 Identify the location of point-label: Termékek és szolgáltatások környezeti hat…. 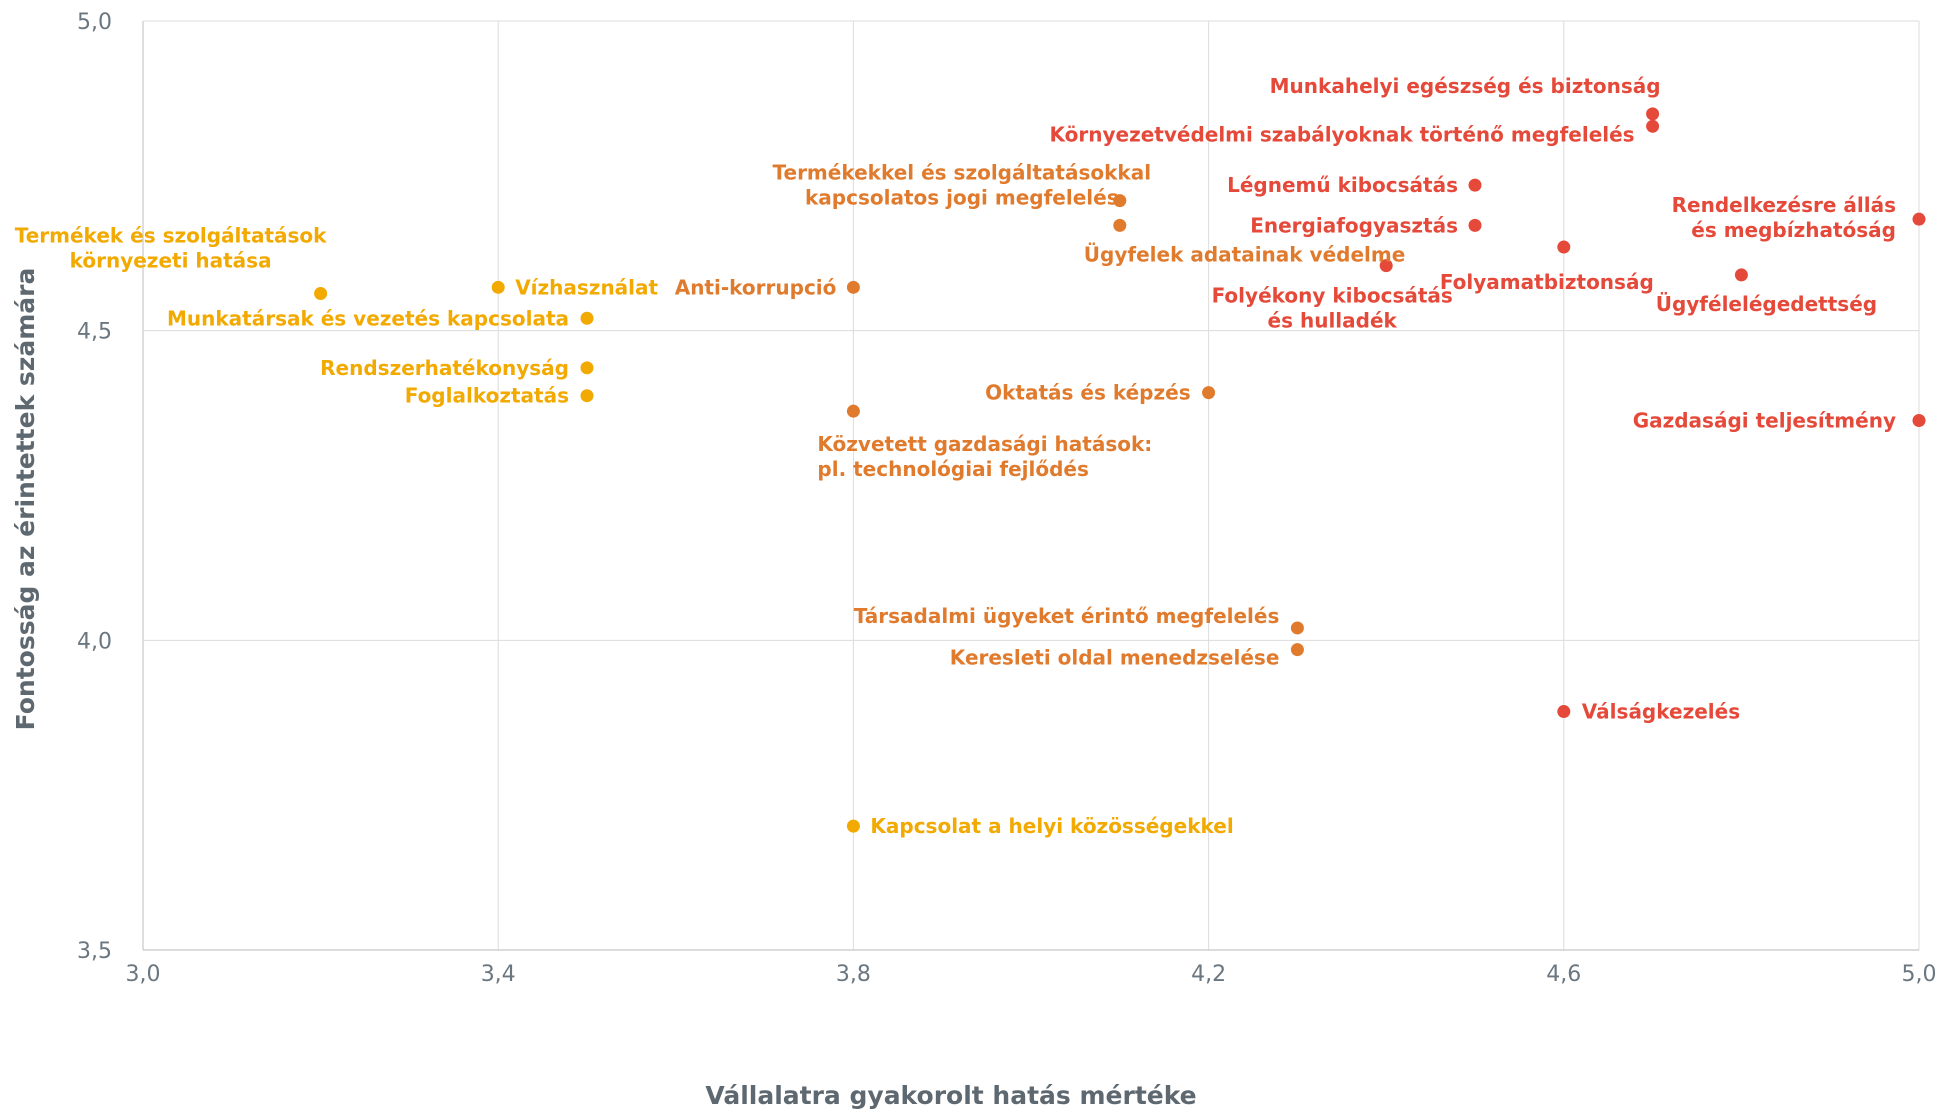
(171, 248).